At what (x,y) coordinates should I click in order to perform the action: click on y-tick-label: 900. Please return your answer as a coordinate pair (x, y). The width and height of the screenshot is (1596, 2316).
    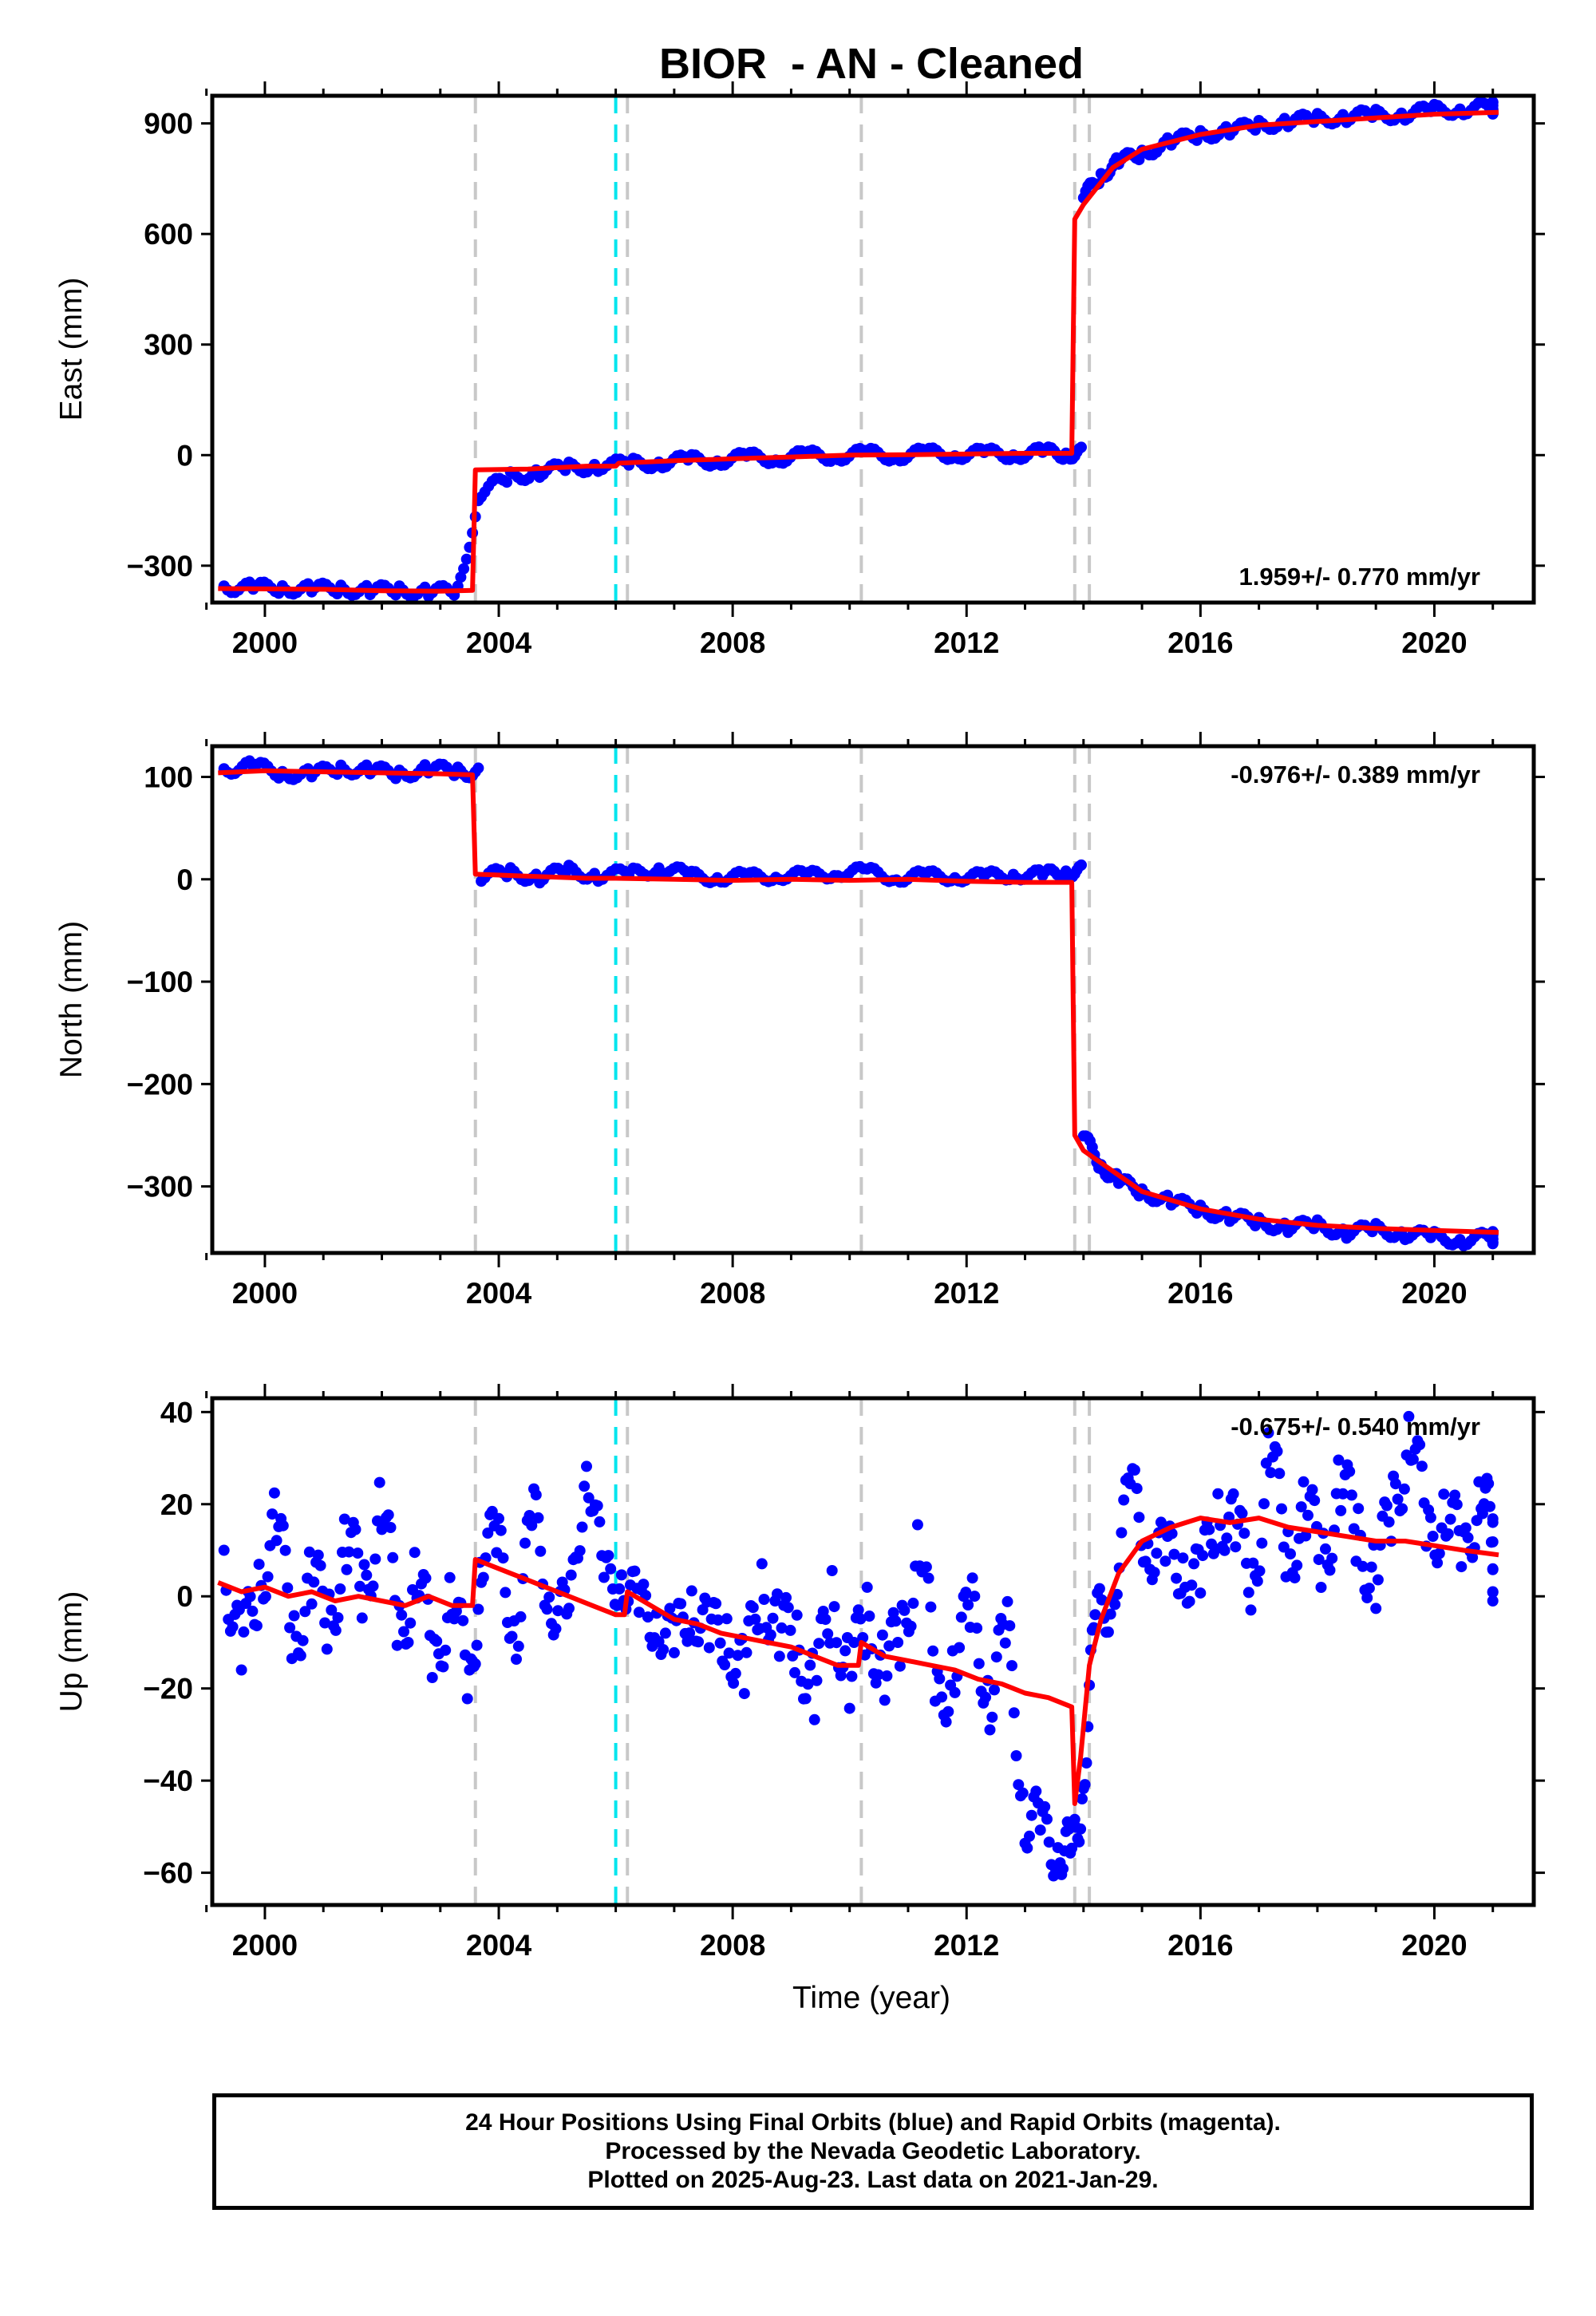
    Looking at the image, I should click on (168, 124).